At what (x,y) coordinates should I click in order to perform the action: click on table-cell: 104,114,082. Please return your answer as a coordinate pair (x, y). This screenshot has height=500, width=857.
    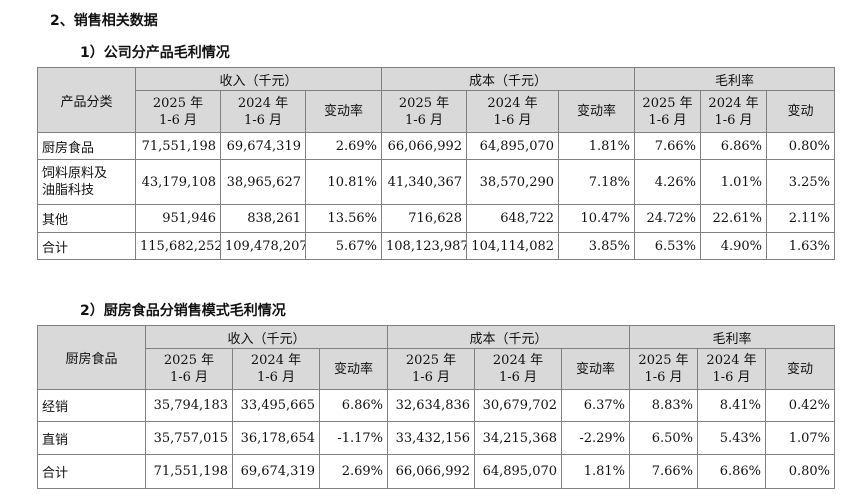
    Looking at the image, I should click on (513, 246).